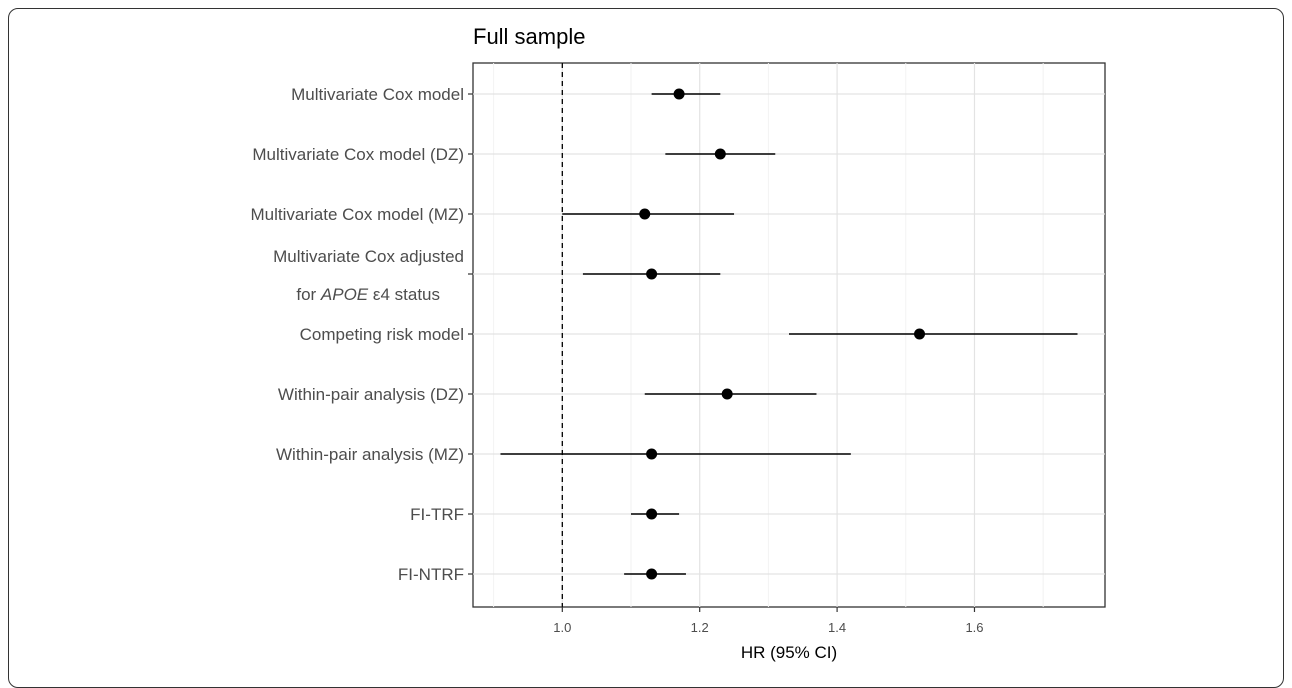  Describe the element at coordinates (562, 627) in the screenshot. I see `x-tick-label: 1.0` at that location.